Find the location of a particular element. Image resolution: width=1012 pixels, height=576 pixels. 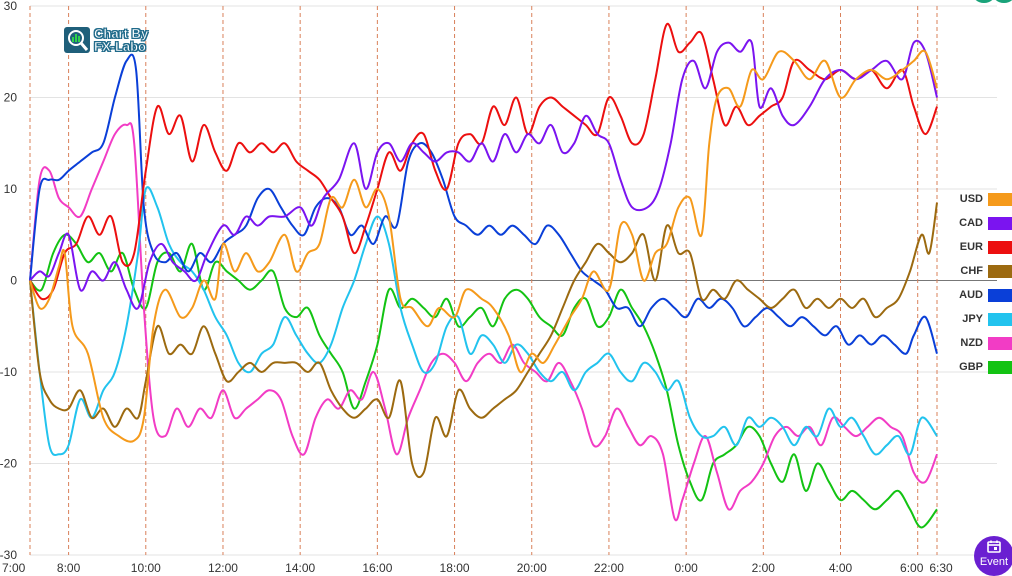

legend-label: CAD is located at coordinates (971, 223).